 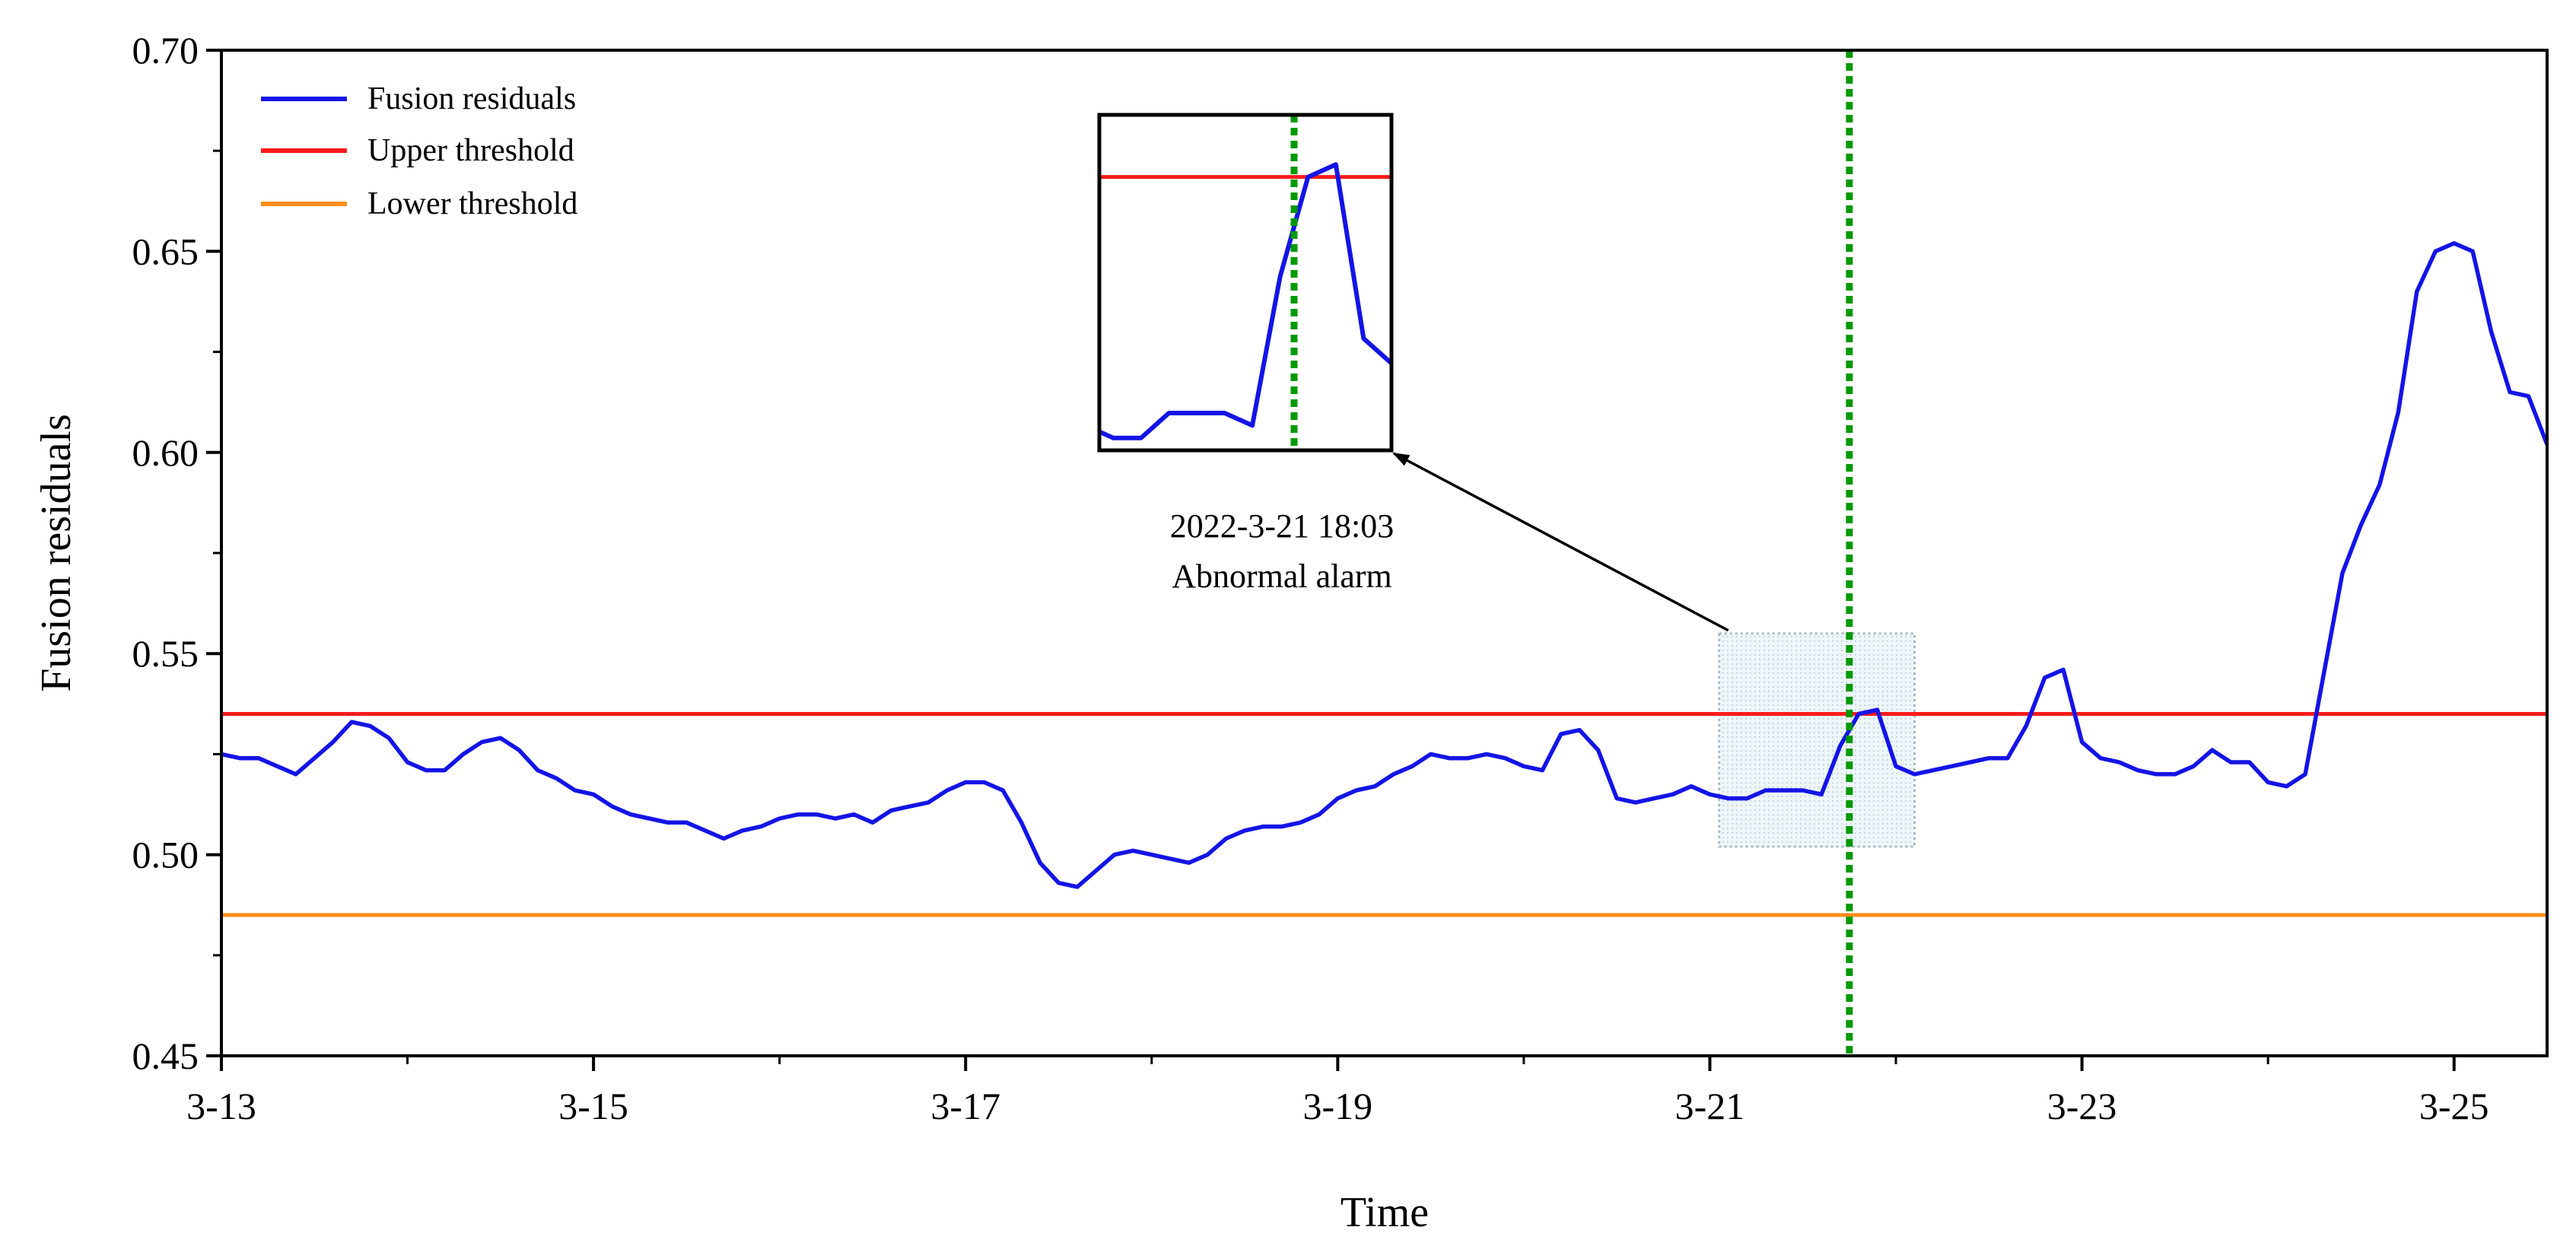 I want to click on highlight-region, so click(x=1817, y=740).